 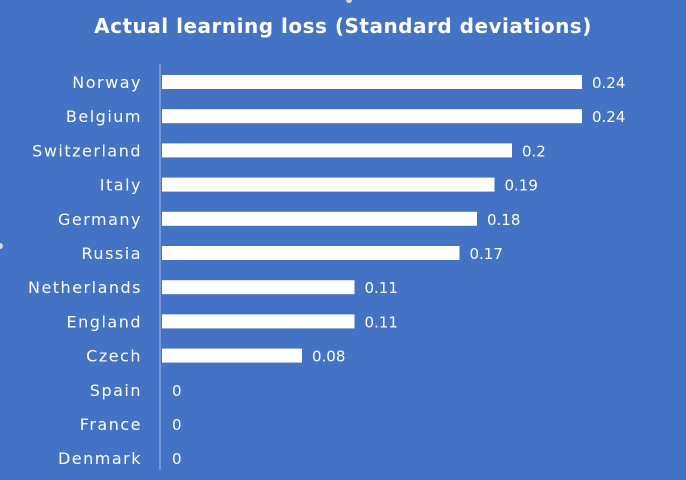 I want to click on category-label: Germany, so click(x=100, y=219).